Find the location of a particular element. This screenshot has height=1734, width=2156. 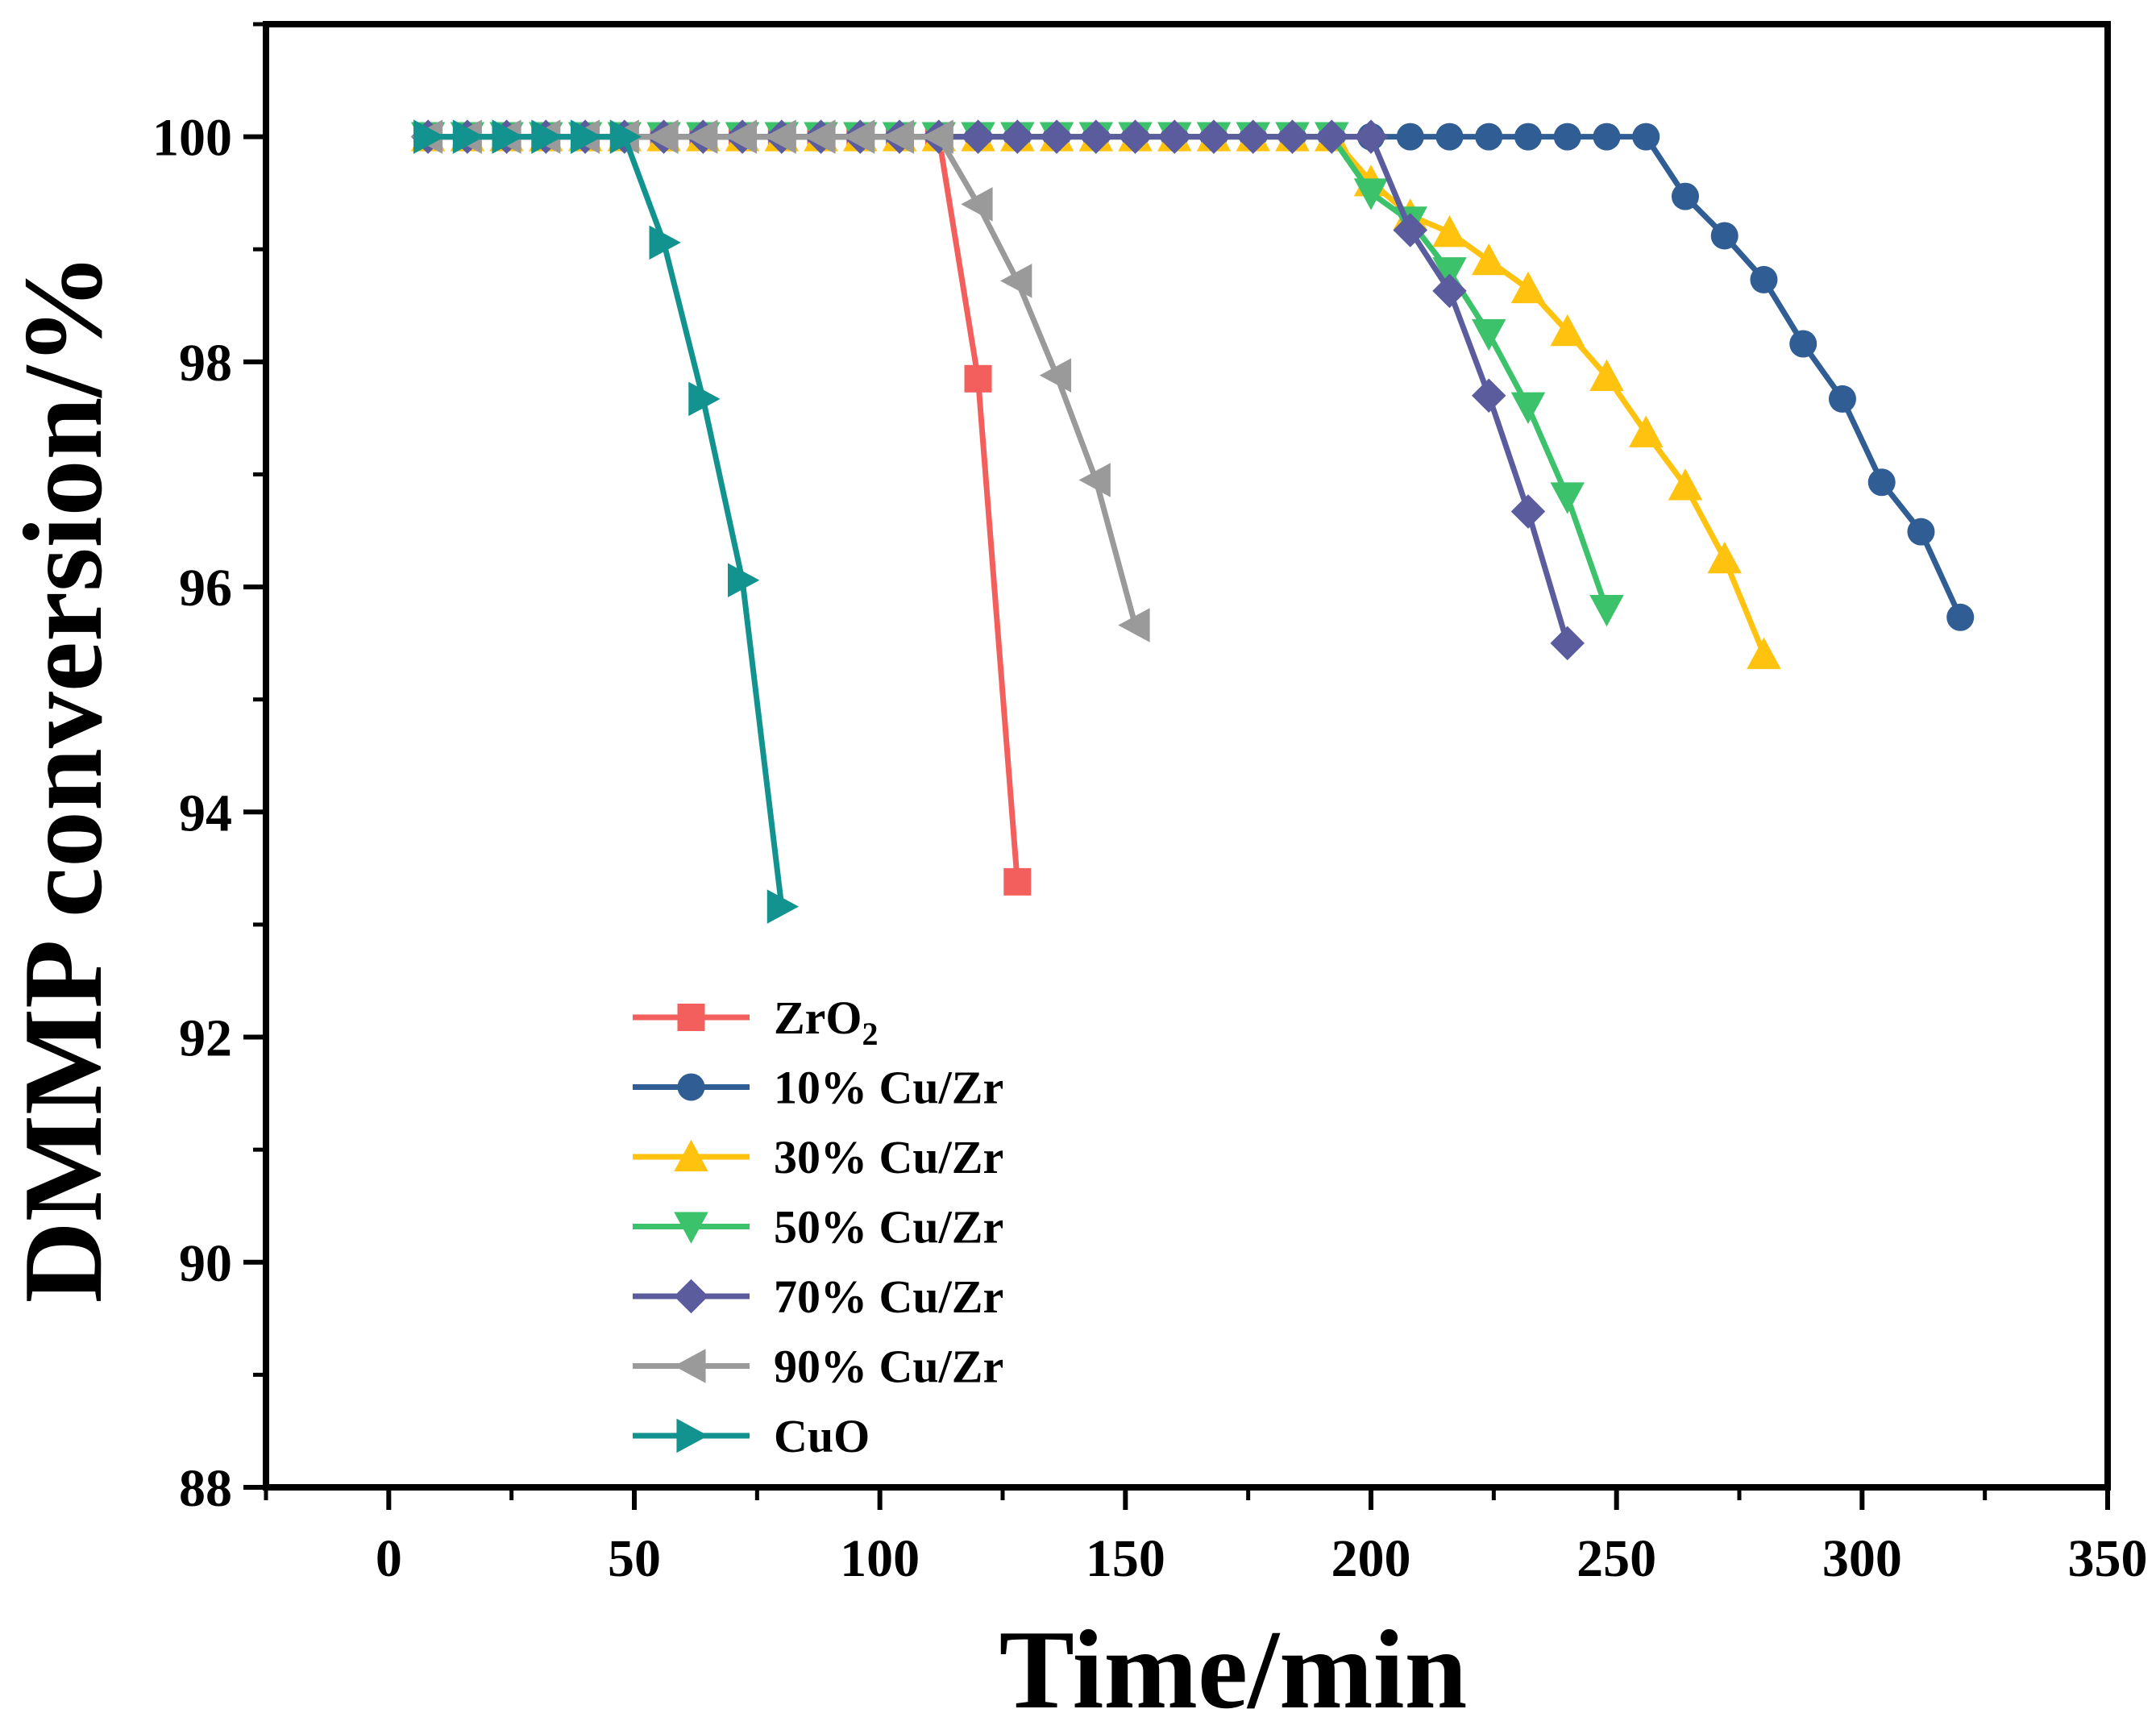

x-tick-label: 0 is located at coordinates (389, 1558).